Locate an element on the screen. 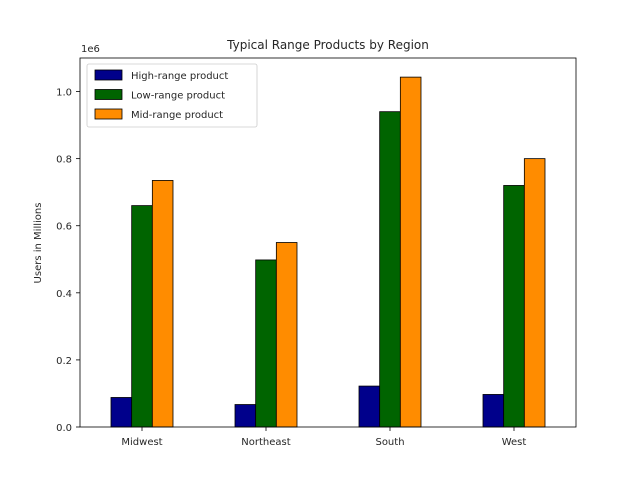  chart-title: Typical Range Products by Region is located at coordinates (327, 45).